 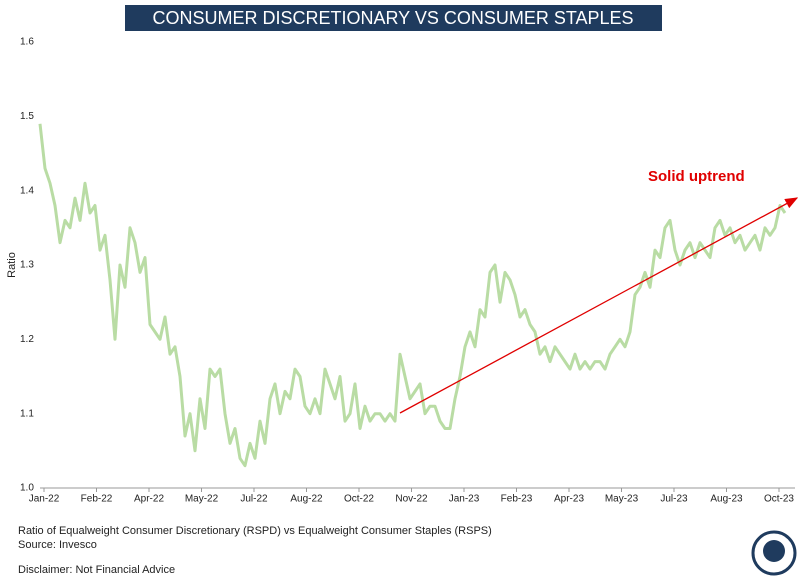 I want to click on x-tick-label: Oct-22, so click(x=359, y=499).